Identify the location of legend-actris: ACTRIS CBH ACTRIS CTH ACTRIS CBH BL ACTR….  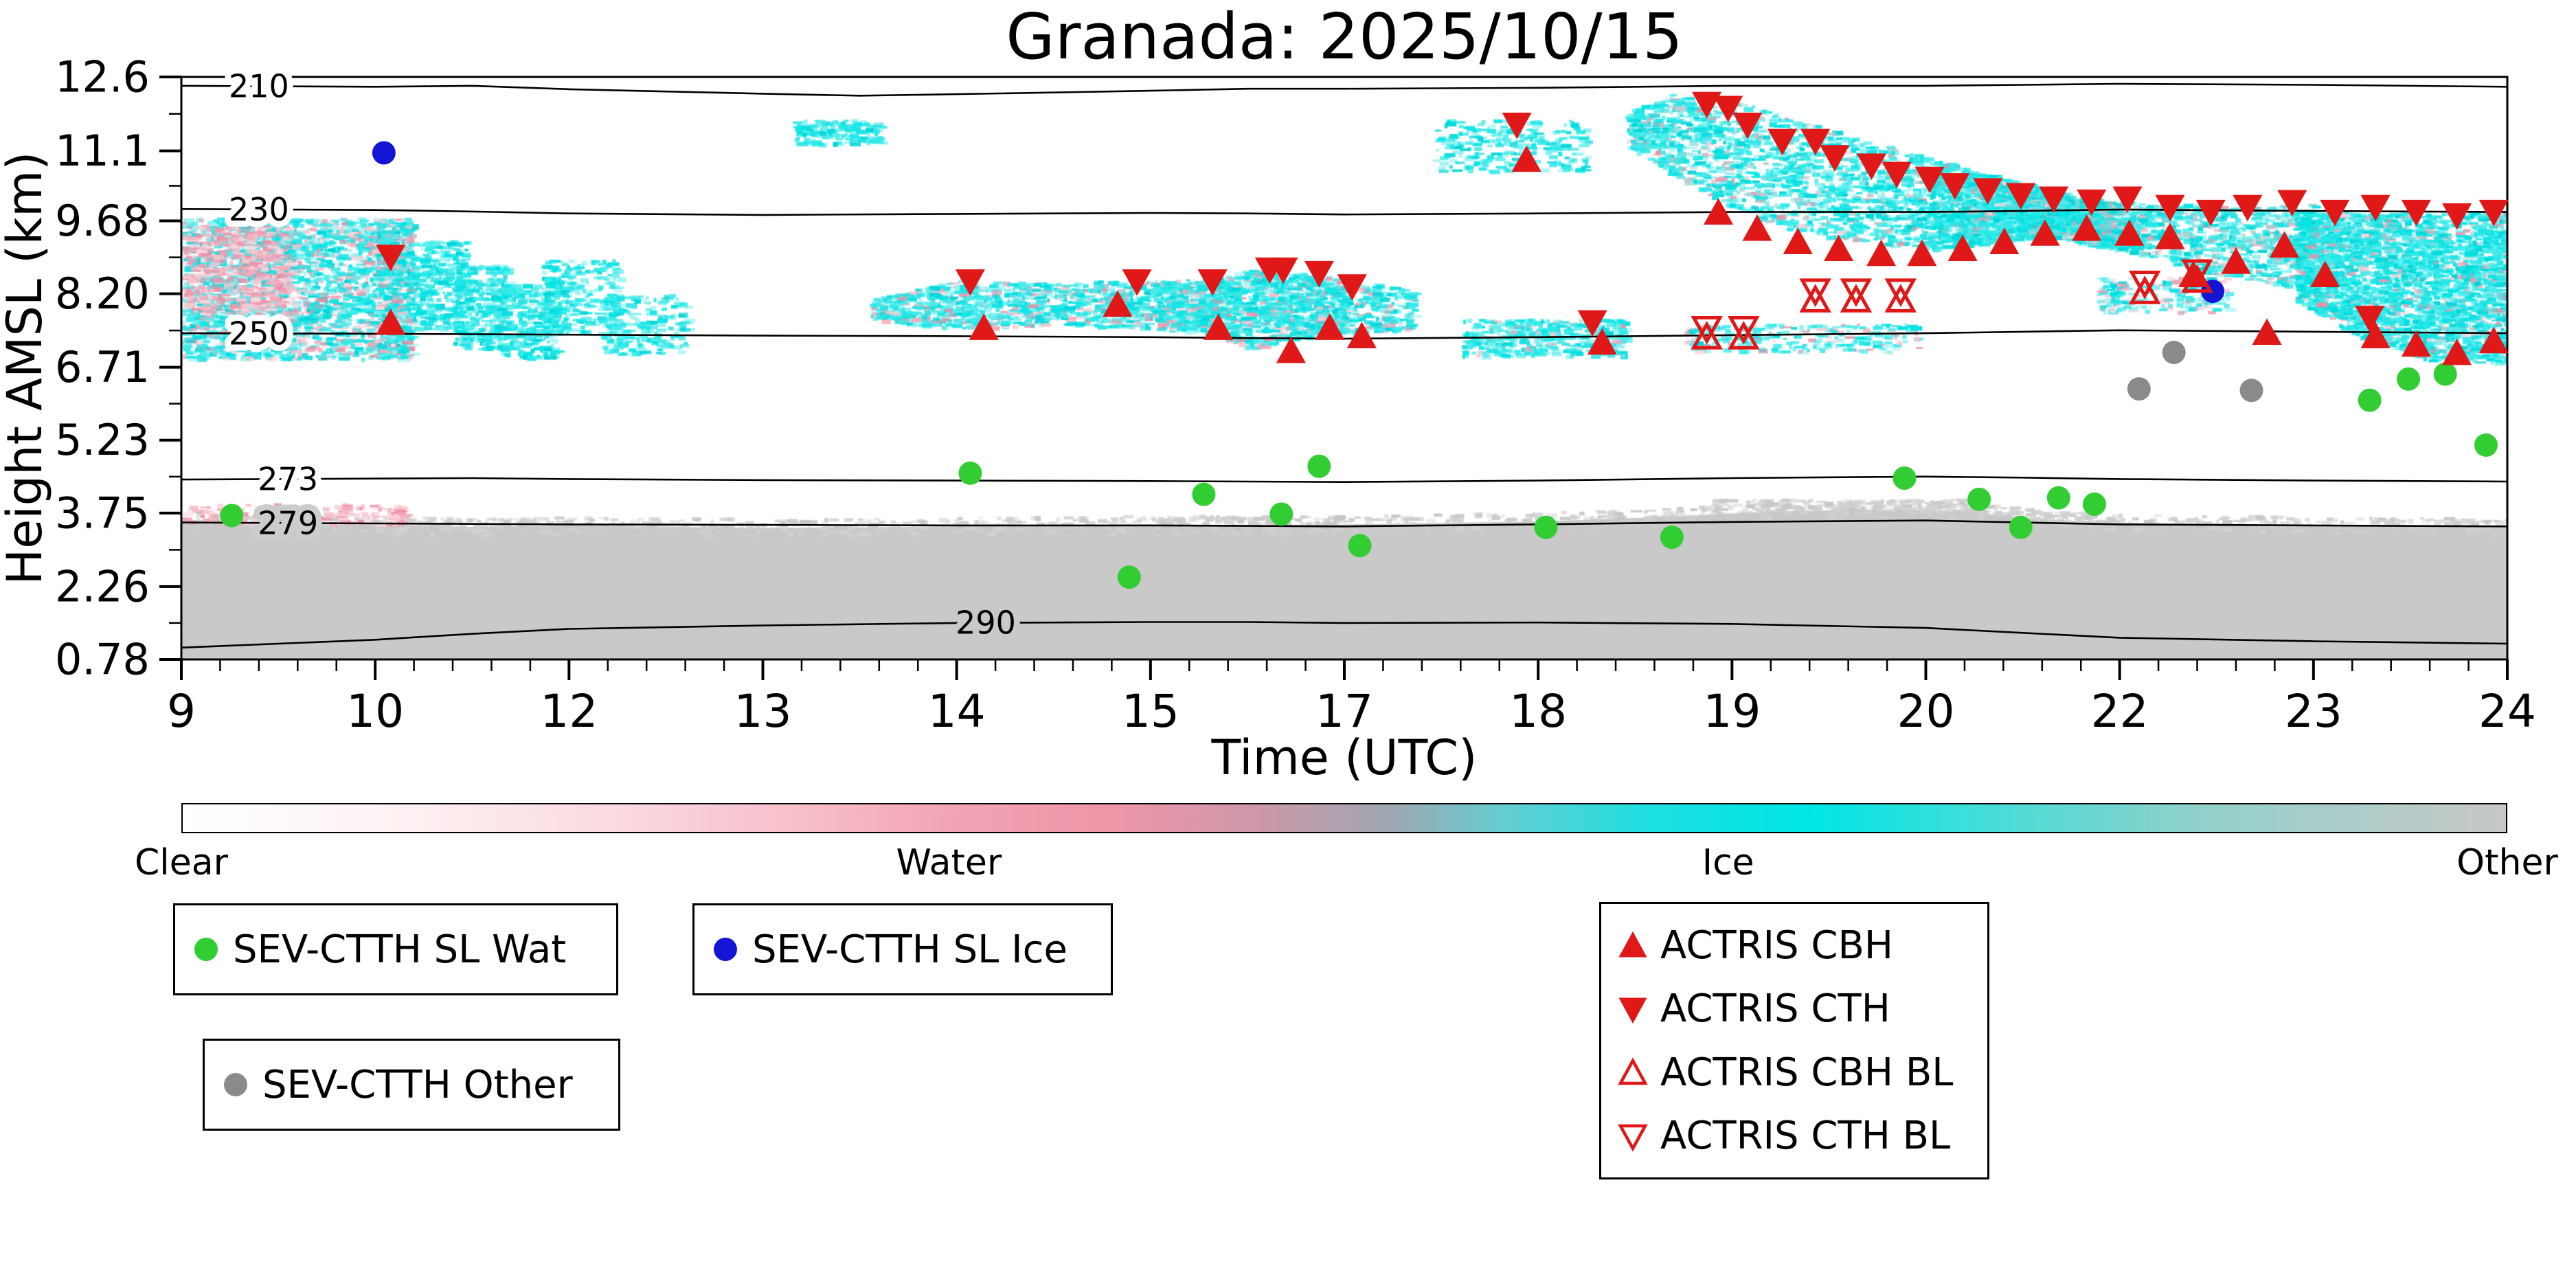
(1794, 1040).